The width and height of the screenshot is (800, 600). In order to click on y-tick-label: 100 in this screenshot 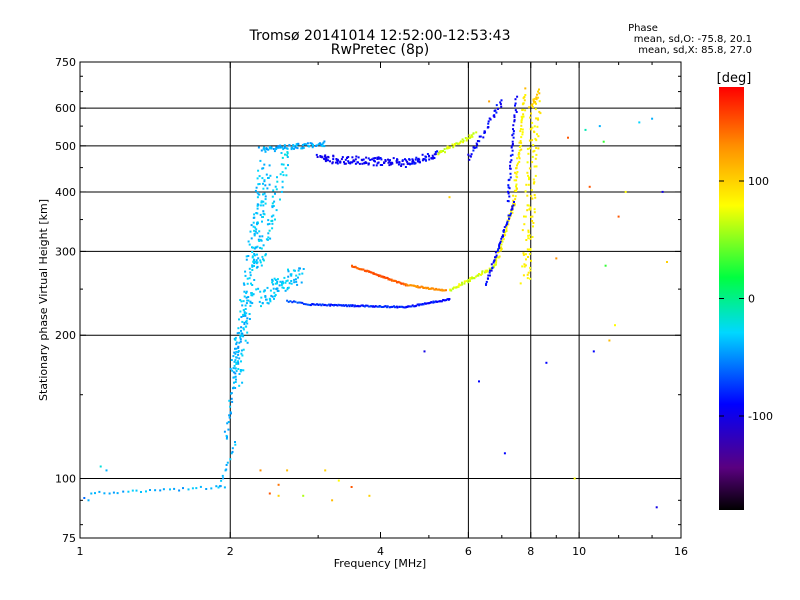, I will do `click(65, 479)`.